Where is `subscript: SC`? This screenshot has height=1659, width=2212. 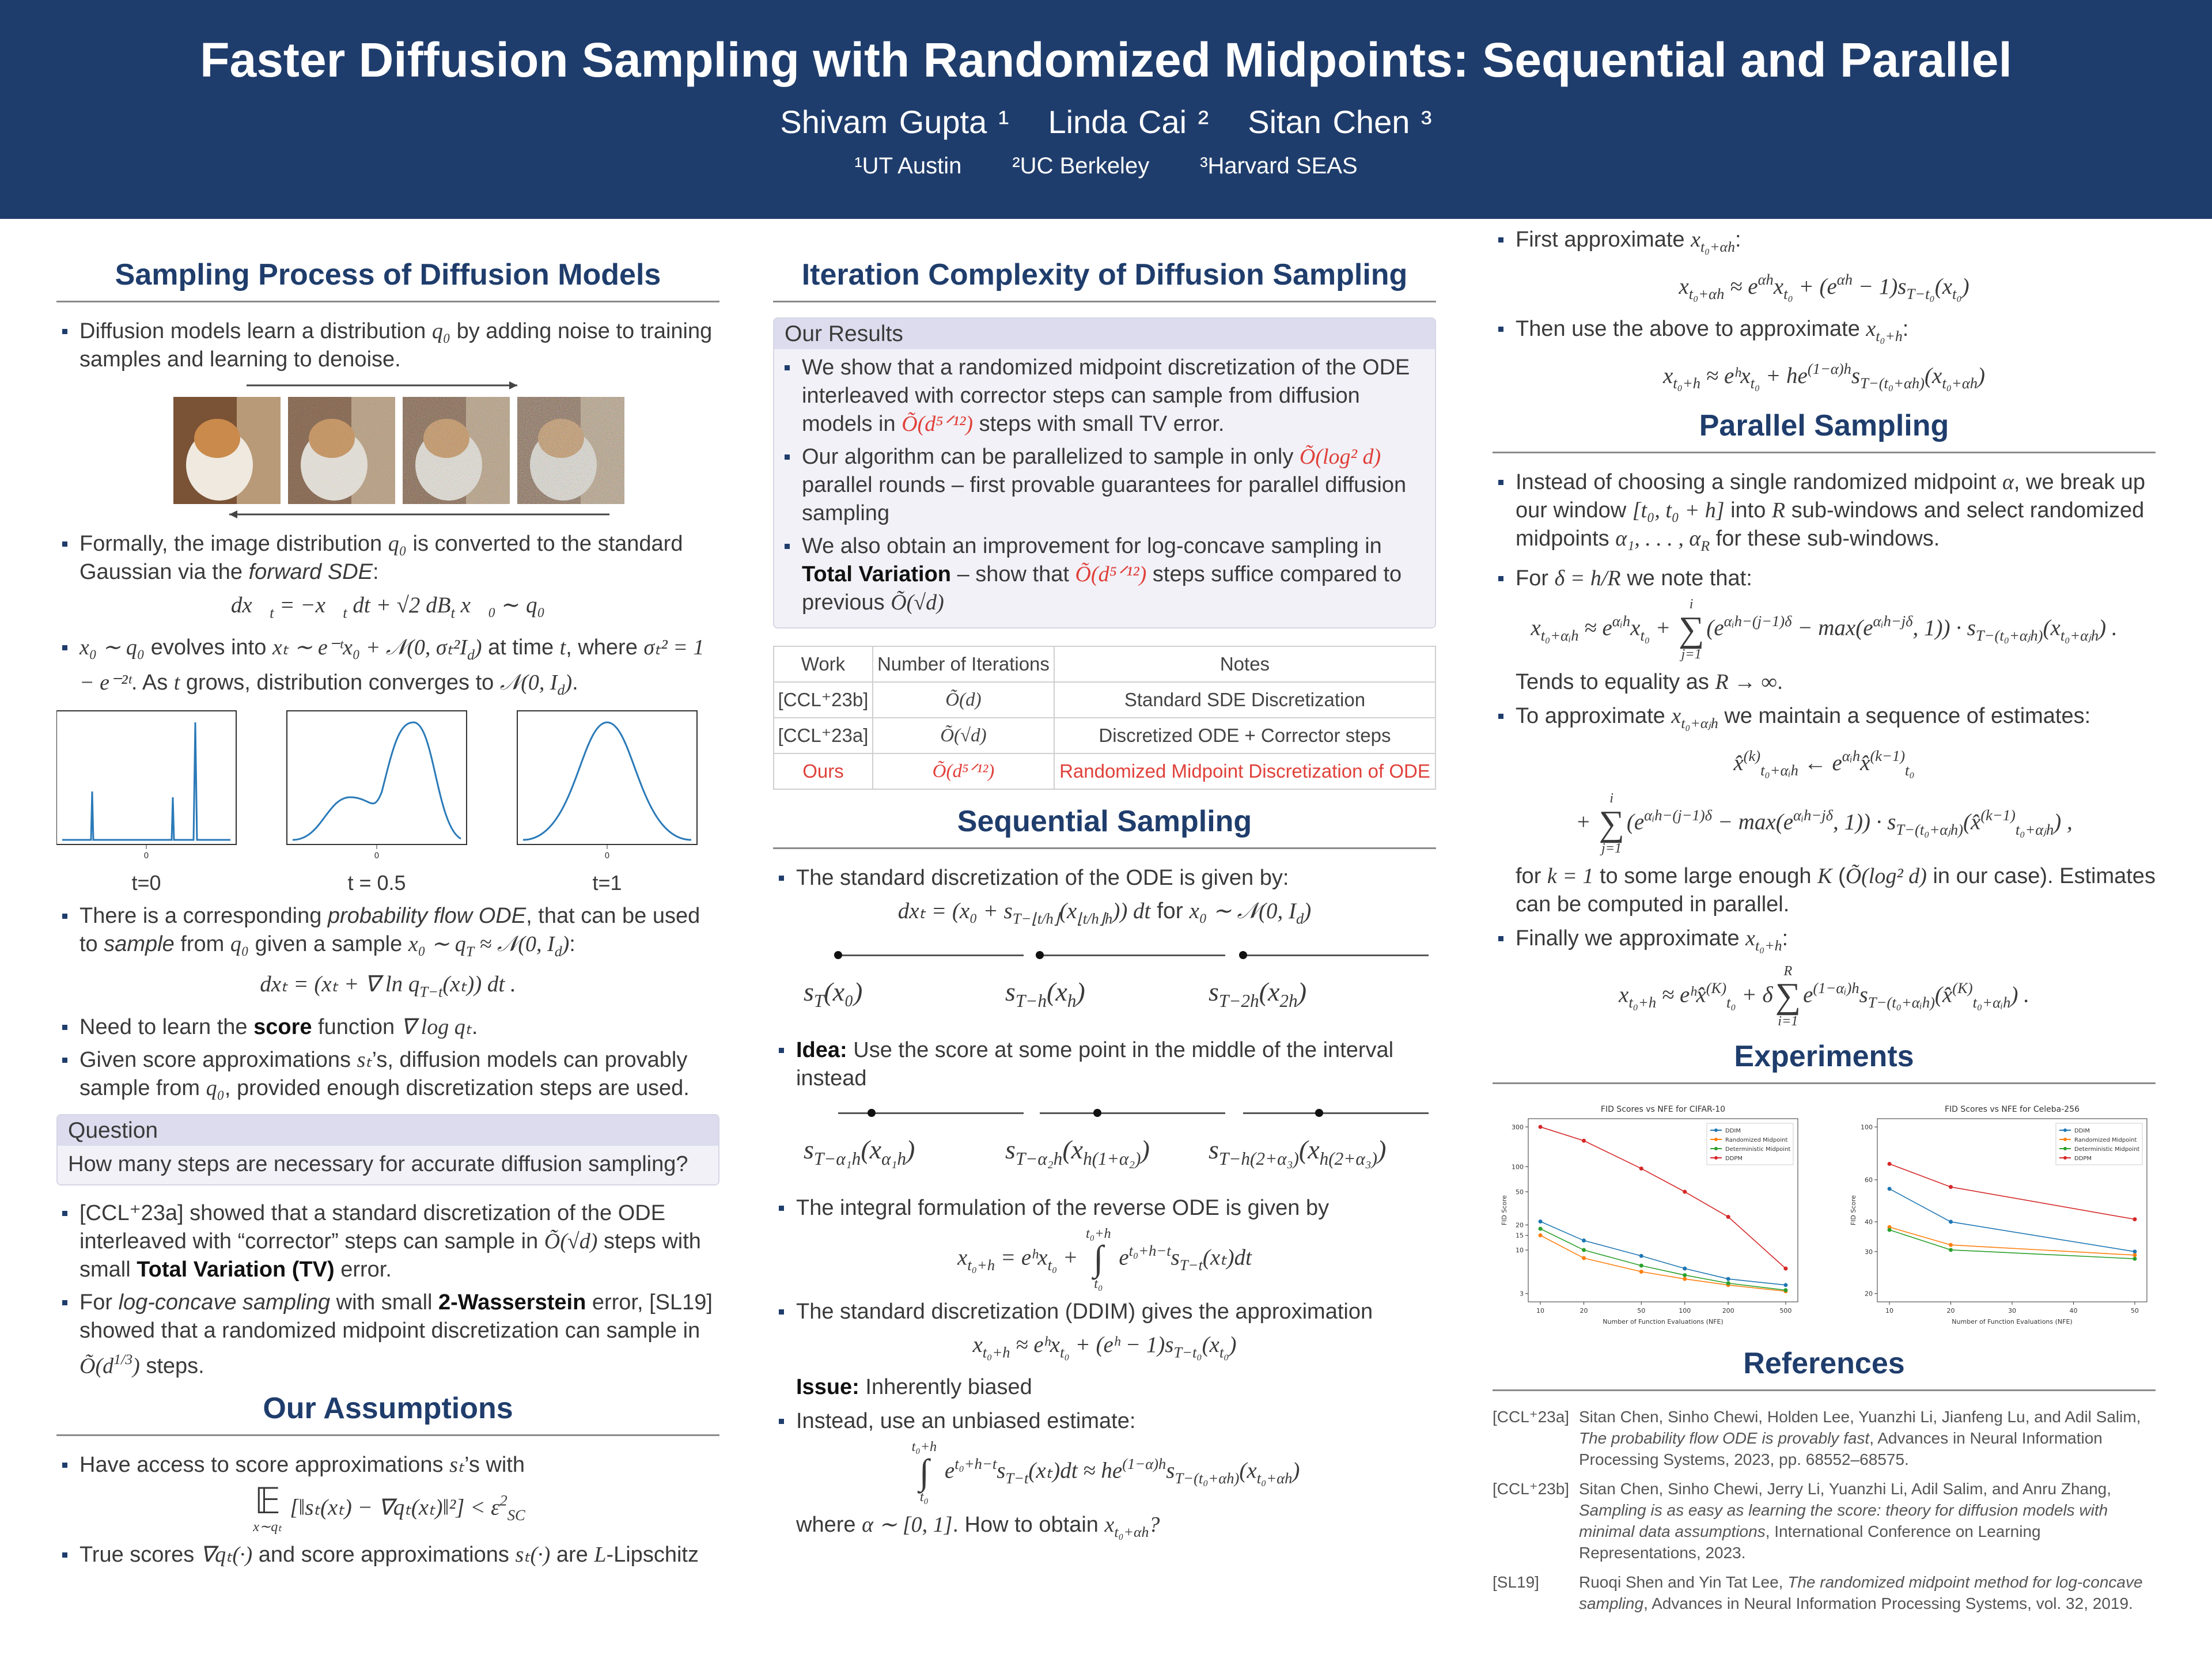
subscript: SC is located at coordinates (516, 1515).